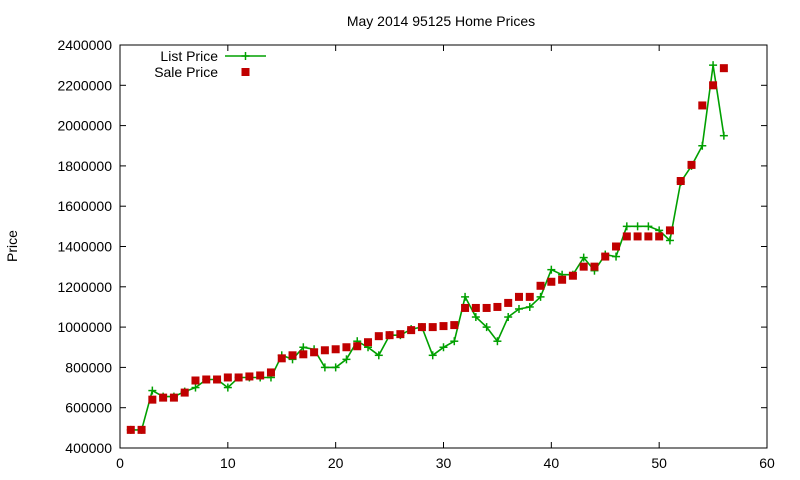 This screenshot has height=480, width=800. I want to click on y-tick-label: 800000, so click(88, 367).